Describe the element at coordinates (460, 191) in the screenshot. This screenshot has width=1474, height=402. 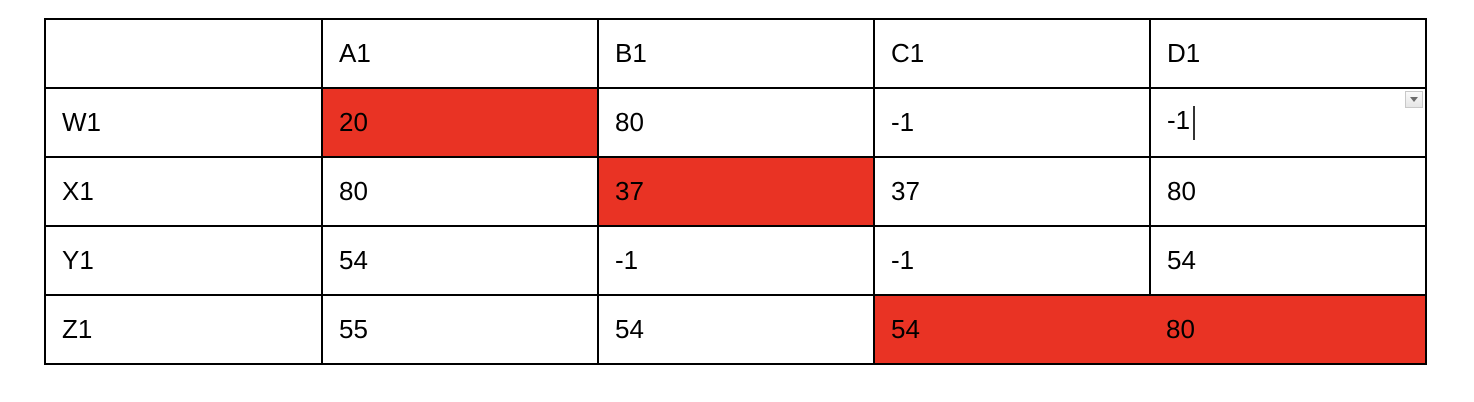
I see `cell-x1-a1: 80` at that location.